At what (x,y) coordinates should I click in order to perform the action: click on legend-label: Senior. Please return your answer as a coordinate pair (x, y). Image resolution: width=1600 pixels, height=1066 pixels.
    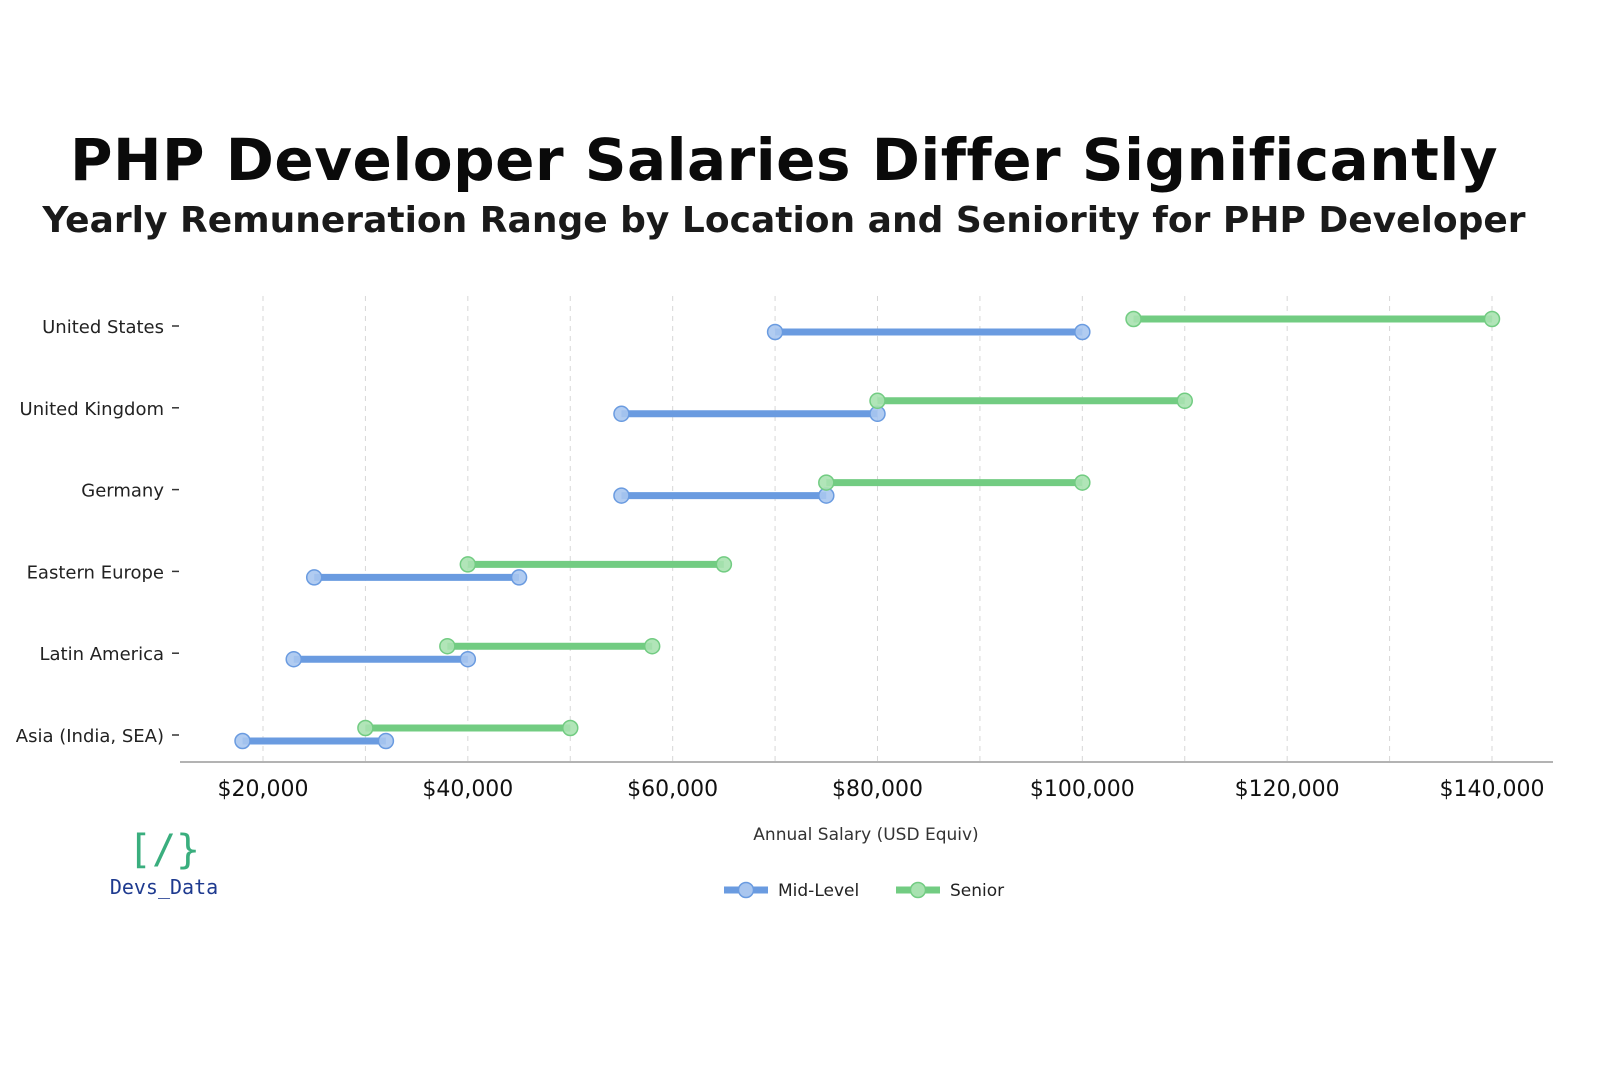
    Looking at the image, I should click on (977, 891).